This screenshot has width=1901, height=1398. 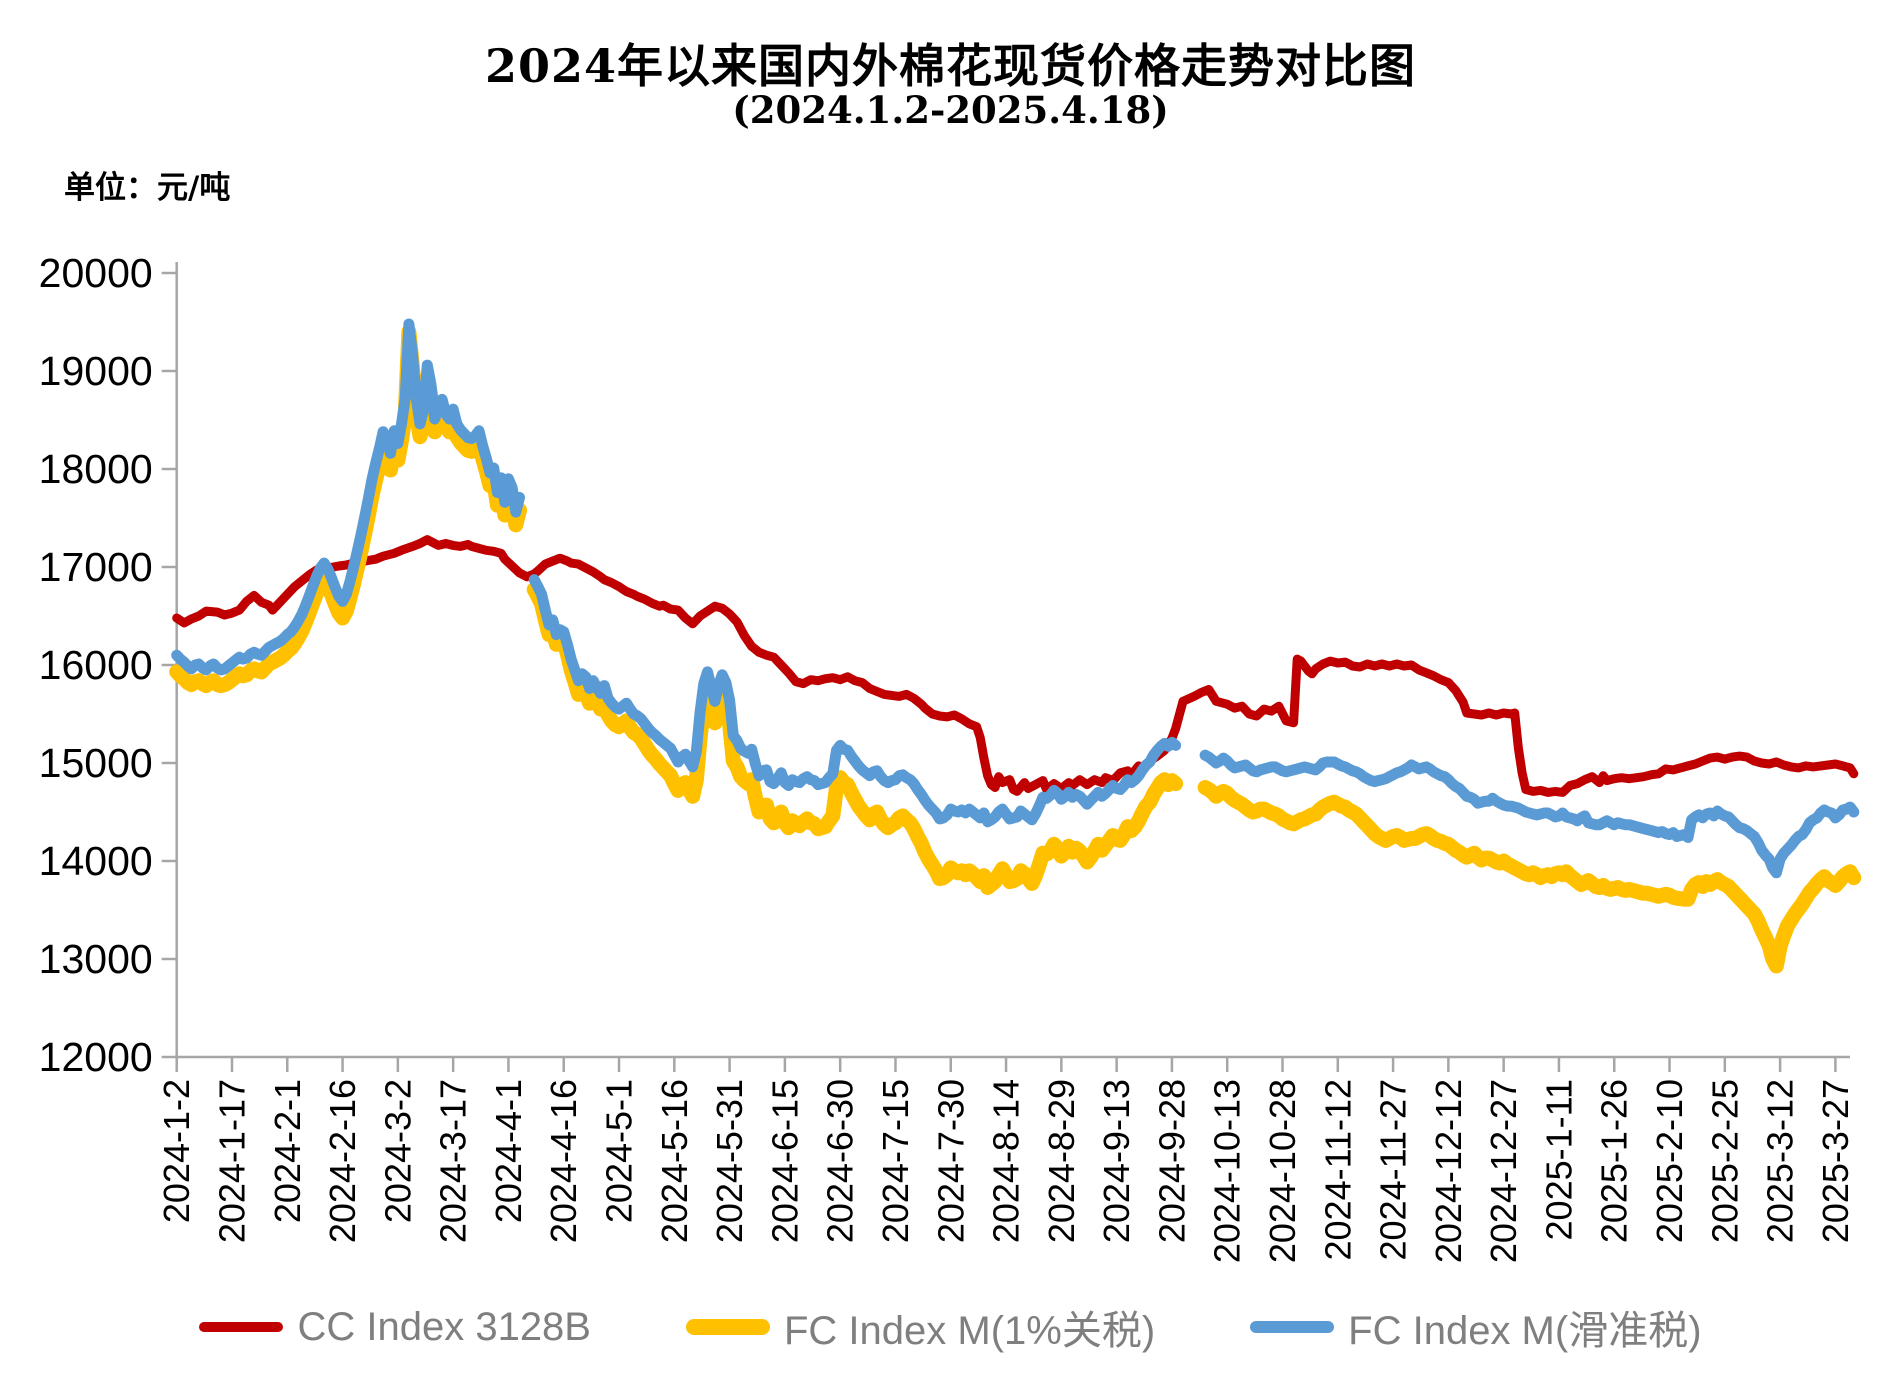 What do you see at coordinates (727, 1327) in the screenshot?
I see `fc-index-1pct-line-swatch` at bounding box center [727, 1327].